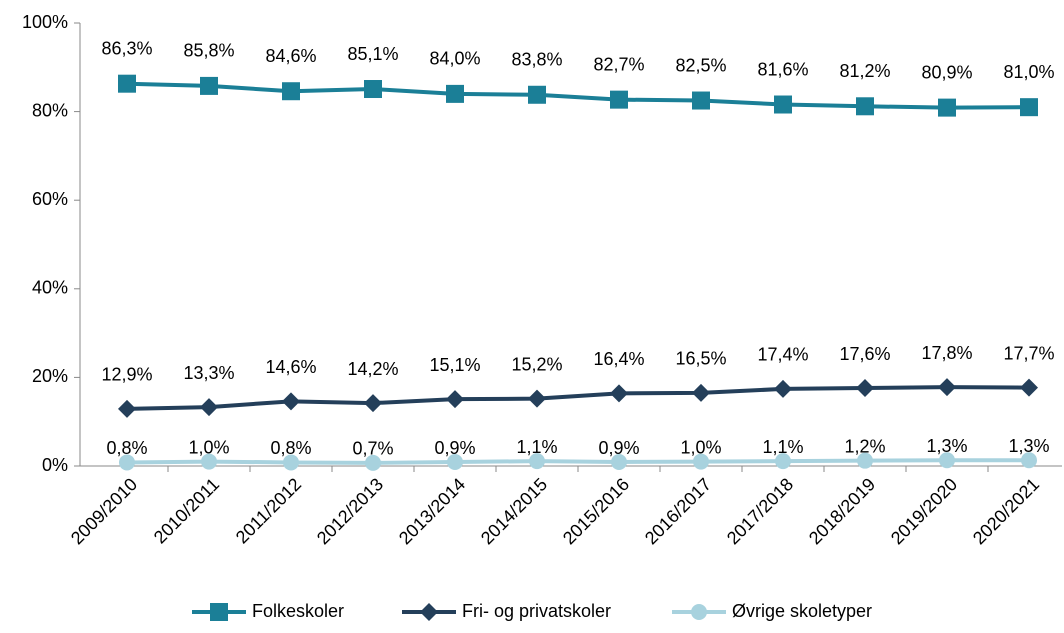  I want to click on legend-label: Fri- og privatskoler, so click(536, 611).